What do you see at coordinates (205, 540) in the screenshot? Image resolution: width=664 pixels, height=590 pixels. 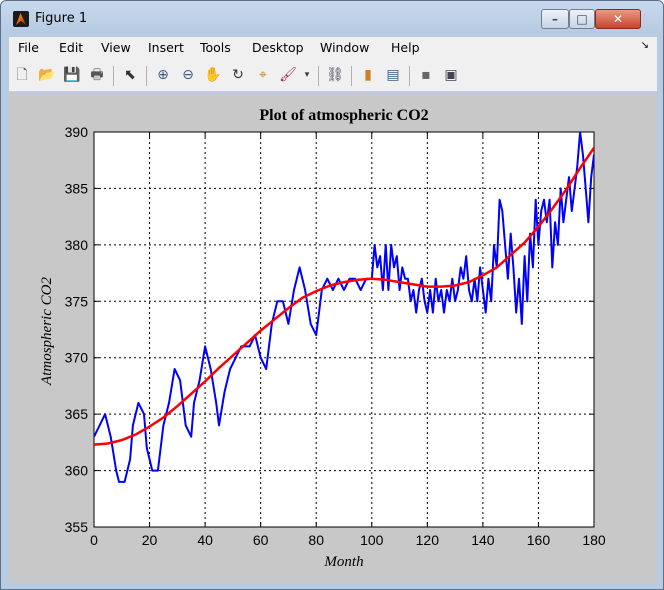 I see `x-tick-label: 40` at bounding box center [205, 540].